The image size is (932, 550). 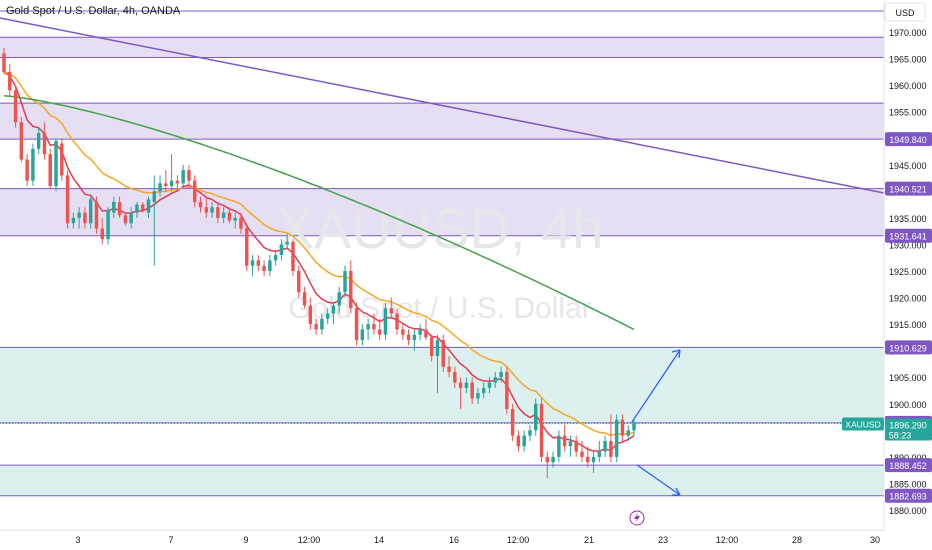 I want to click on currency-label: USD, so click(x=905, y=13).